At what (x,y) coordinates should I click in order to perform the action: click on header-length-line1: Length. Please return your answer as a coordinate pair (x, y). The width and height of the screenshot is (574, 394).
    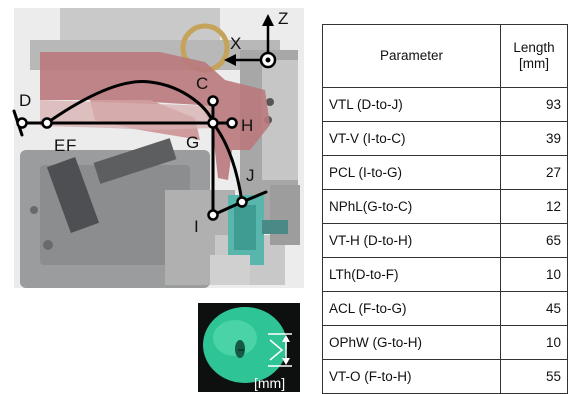
    Looking at the image, I should click on (534, 47).